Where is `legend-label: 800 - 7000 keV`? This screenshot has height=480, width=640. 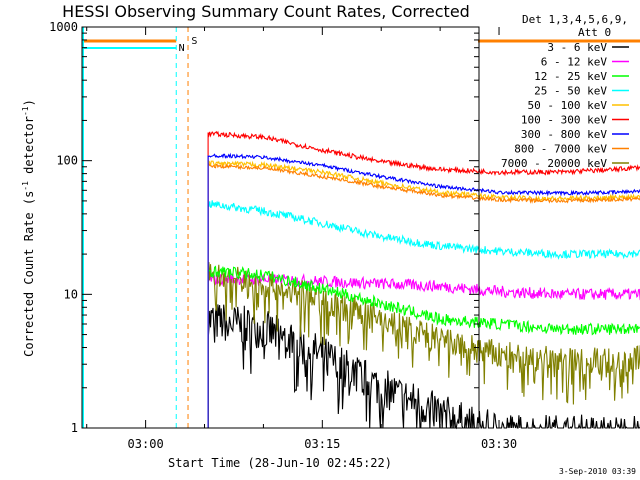 legend-label: 800 - 7000 keV is located at coordinates (560, 149).